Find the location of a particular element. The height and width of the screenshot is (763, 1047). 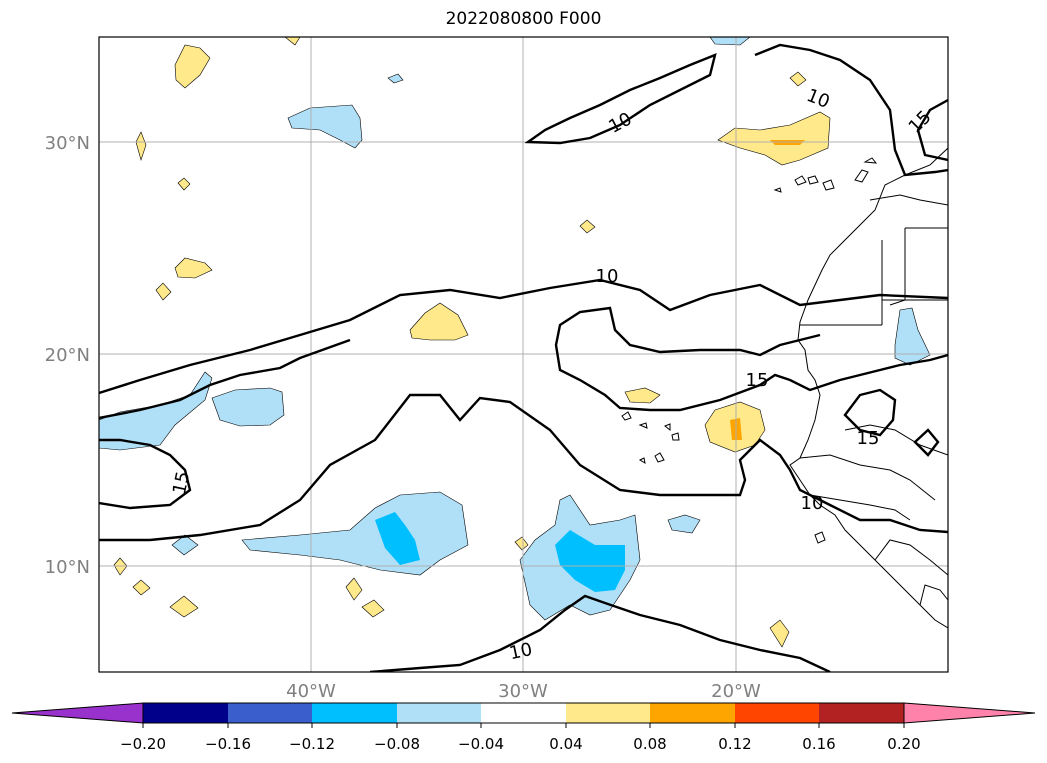

coastline-africa-west is located at coordinates (868, 388).